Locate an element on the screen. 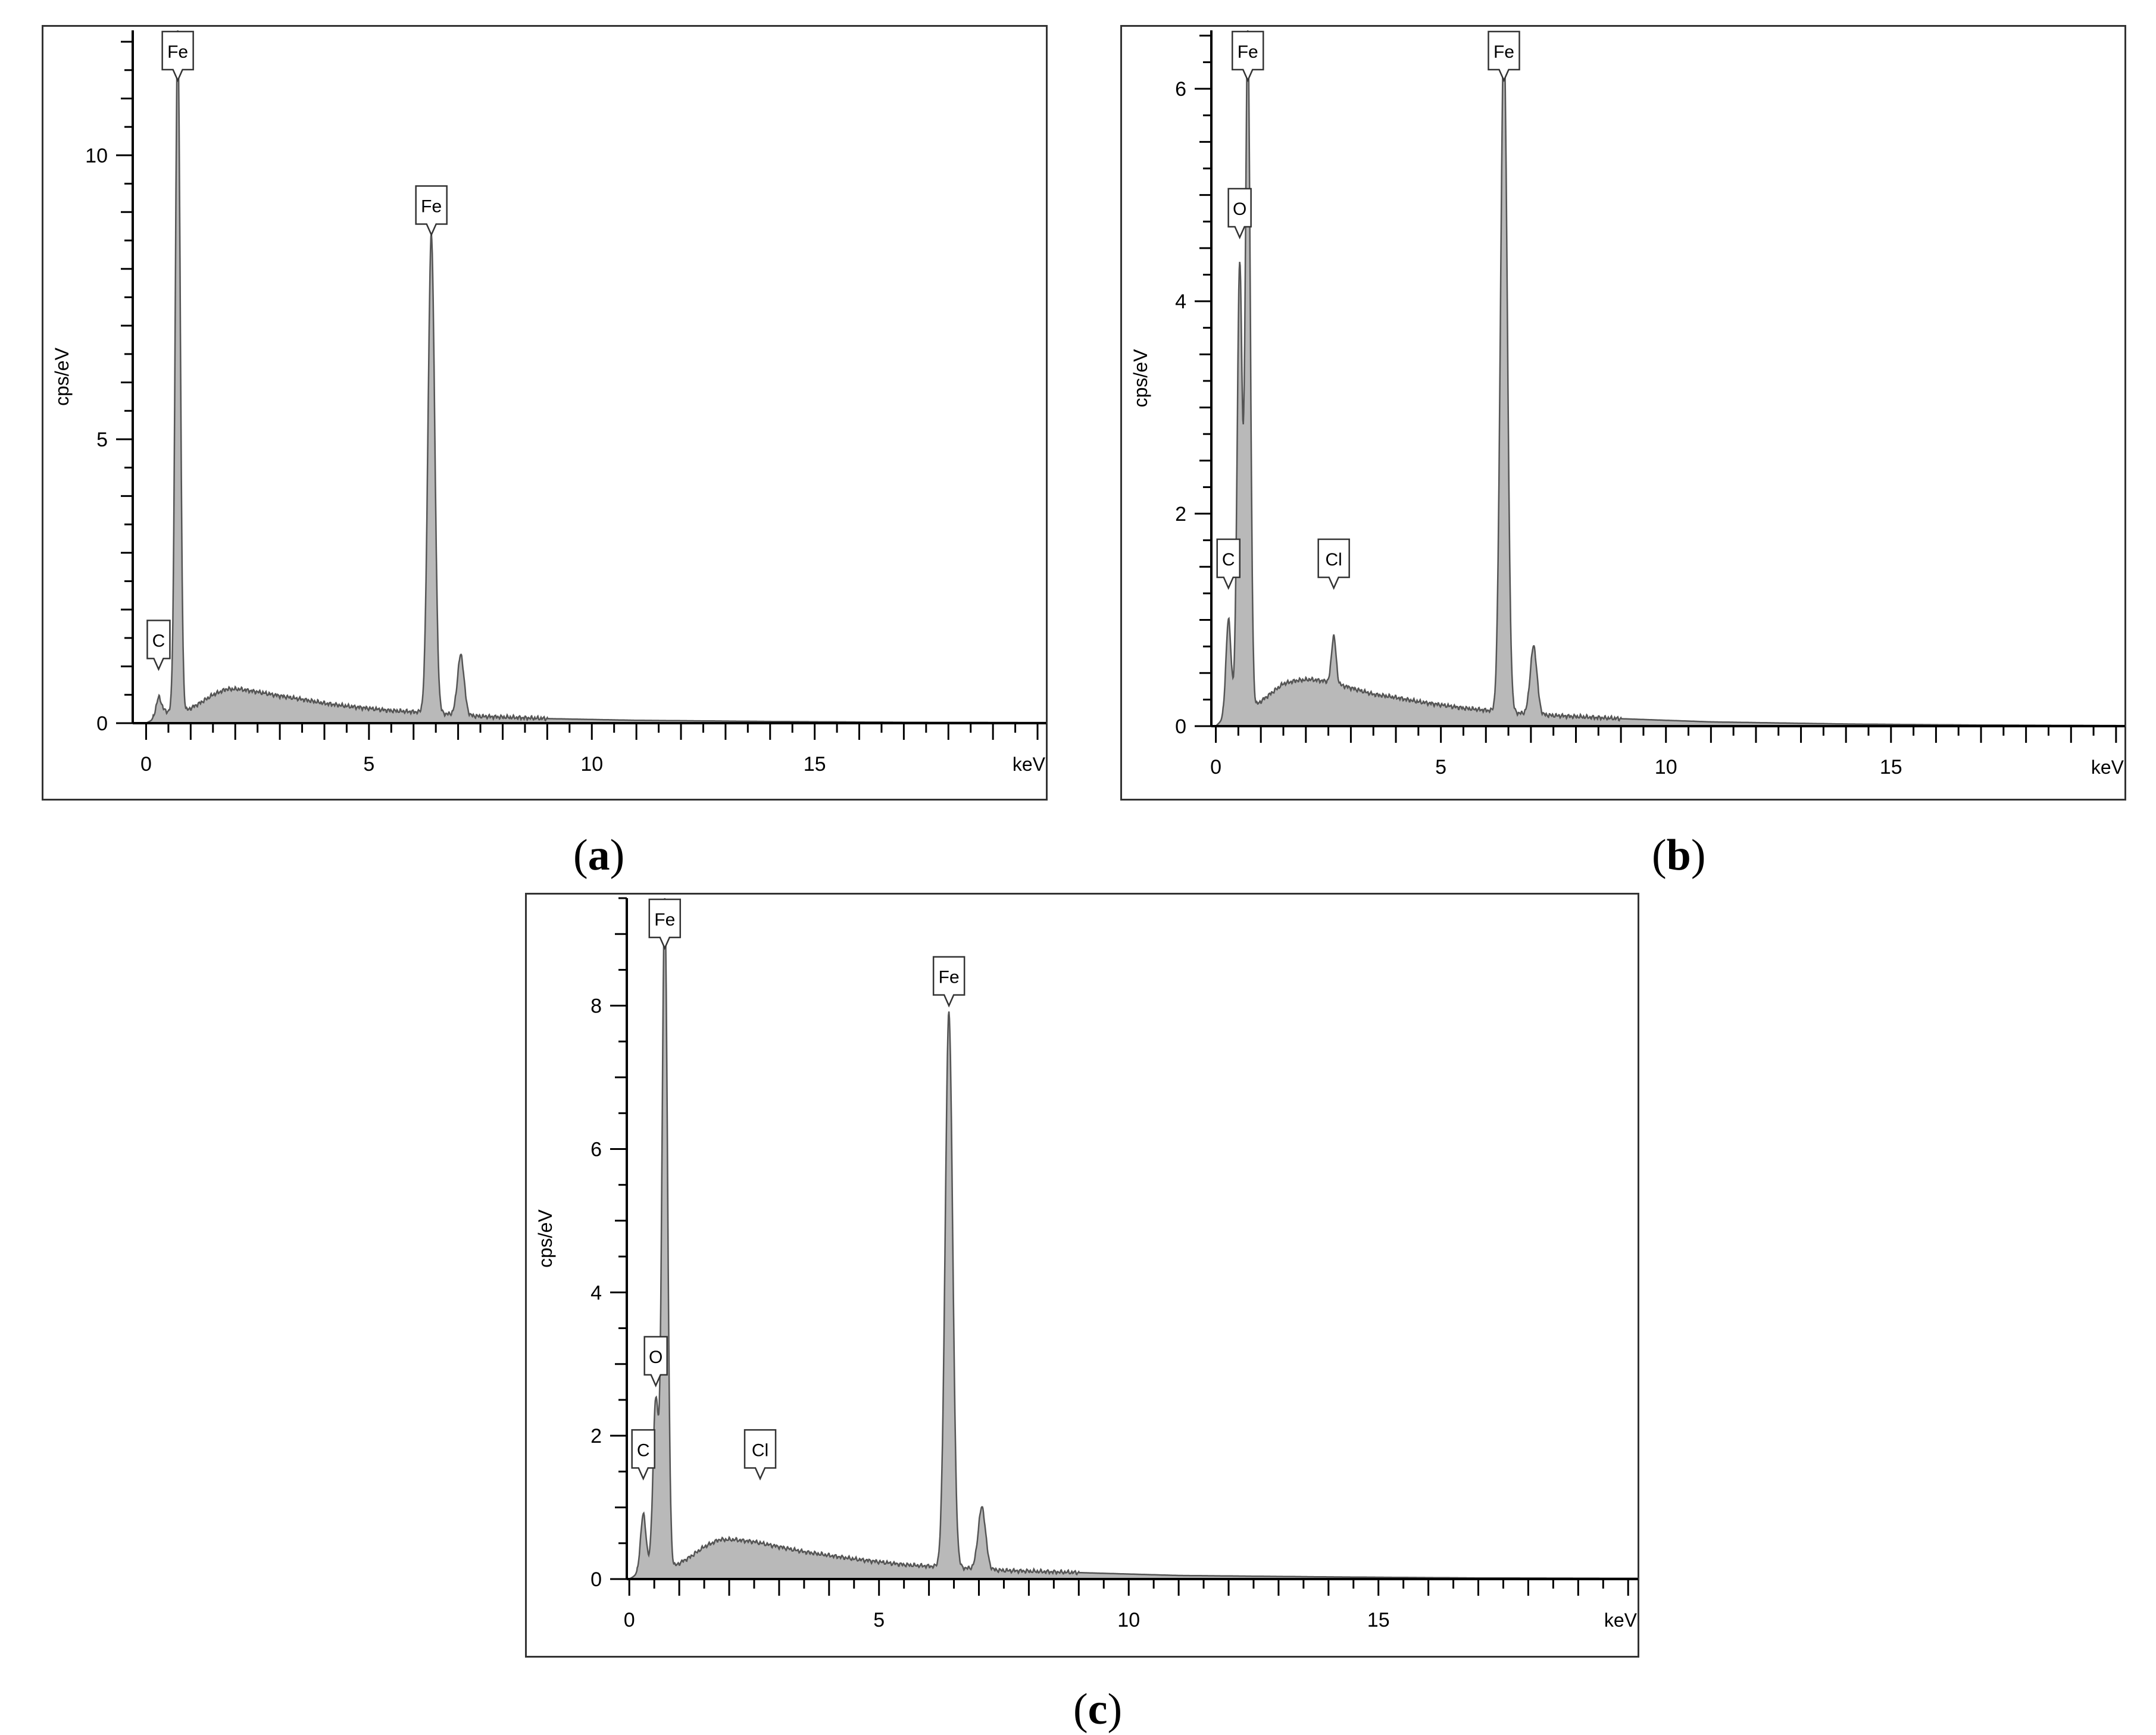 The image size is (2156, 1735). x-axis-label-b: keV is located at coordinates (2107, 767).